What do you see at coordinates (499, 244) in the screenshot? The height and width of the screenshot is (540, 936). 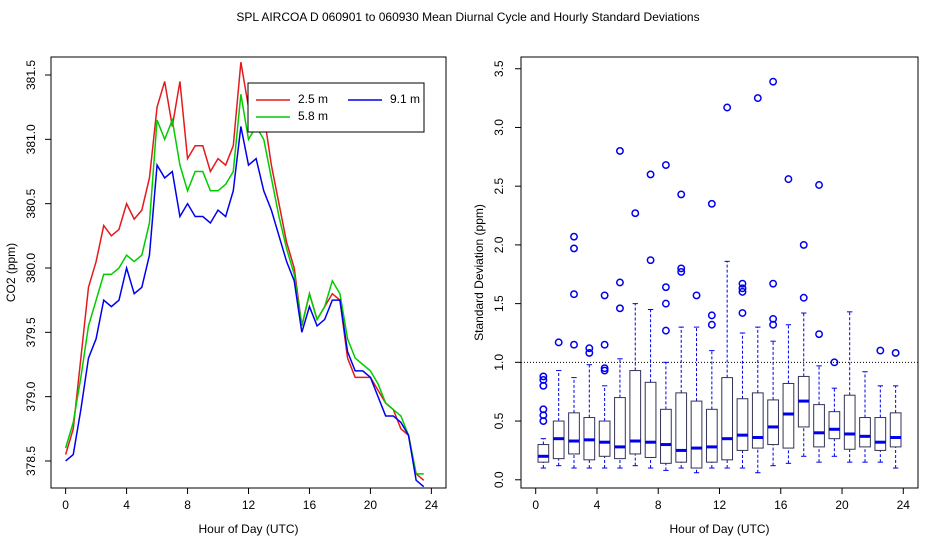 I see `y-tick-label: 2.0` at bounding box center [499, 244].